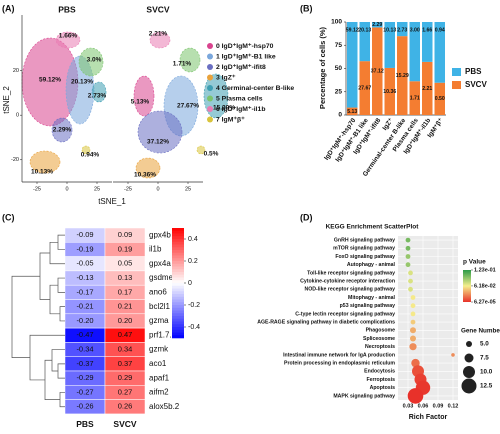 The height and width of the screenshot is (434, 500). Describe the element at coordinates (456, 85) in the screenshot. I see `legend-swatch` at that location.